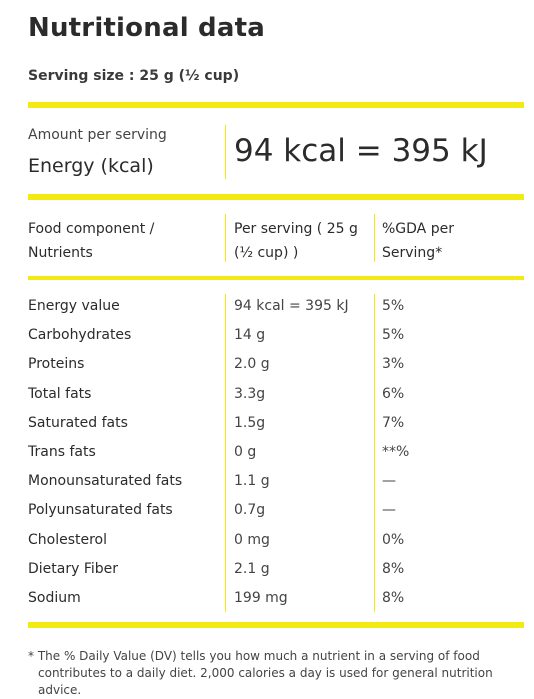  Describe the element at coordinates (393, 364) in the screenshot. I see `nutrient-gda: 3%` at that location.